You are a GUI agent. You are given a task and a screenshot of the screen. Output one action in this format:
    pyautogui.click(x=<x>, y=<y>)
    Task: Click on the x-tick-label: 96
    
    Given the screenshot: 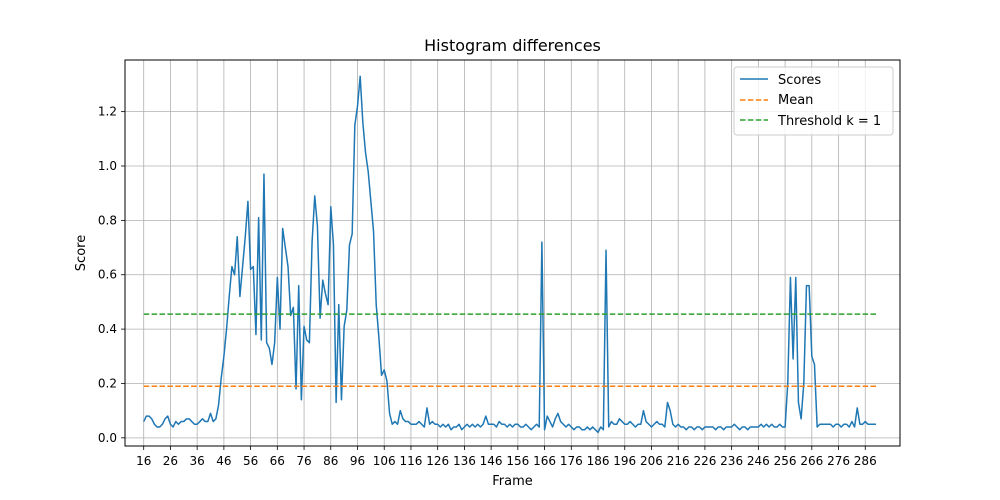 What is the action you would take?
    pyautogui.click(x=357, y=461)
    